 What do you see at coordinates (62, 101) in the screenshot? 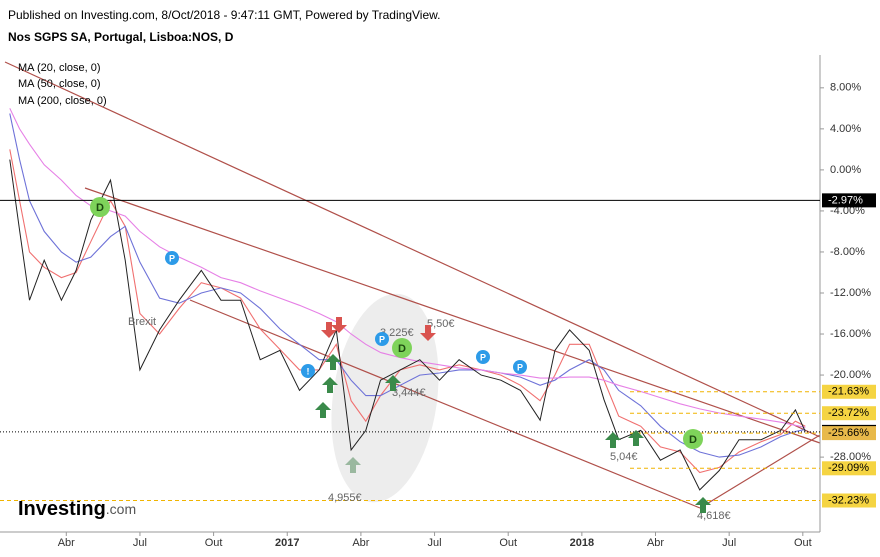
I see `legend-entry: MA (200, close, 0)` at bounding box center [62, 101].